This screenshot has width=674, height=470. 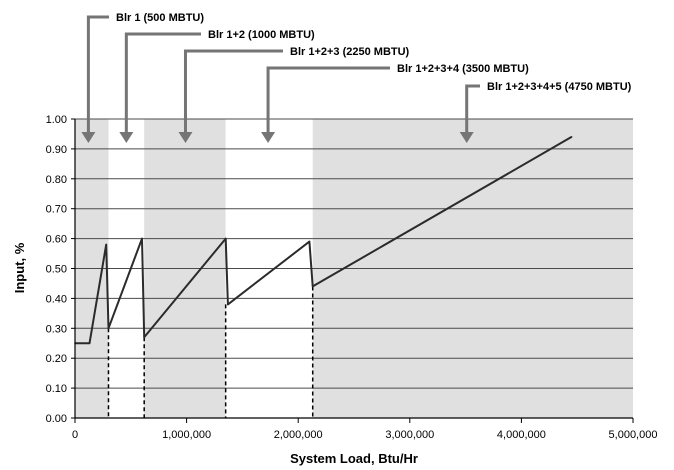 I want to click on x-tick-label-3: 3,000,000, so click(x=409, y=435).